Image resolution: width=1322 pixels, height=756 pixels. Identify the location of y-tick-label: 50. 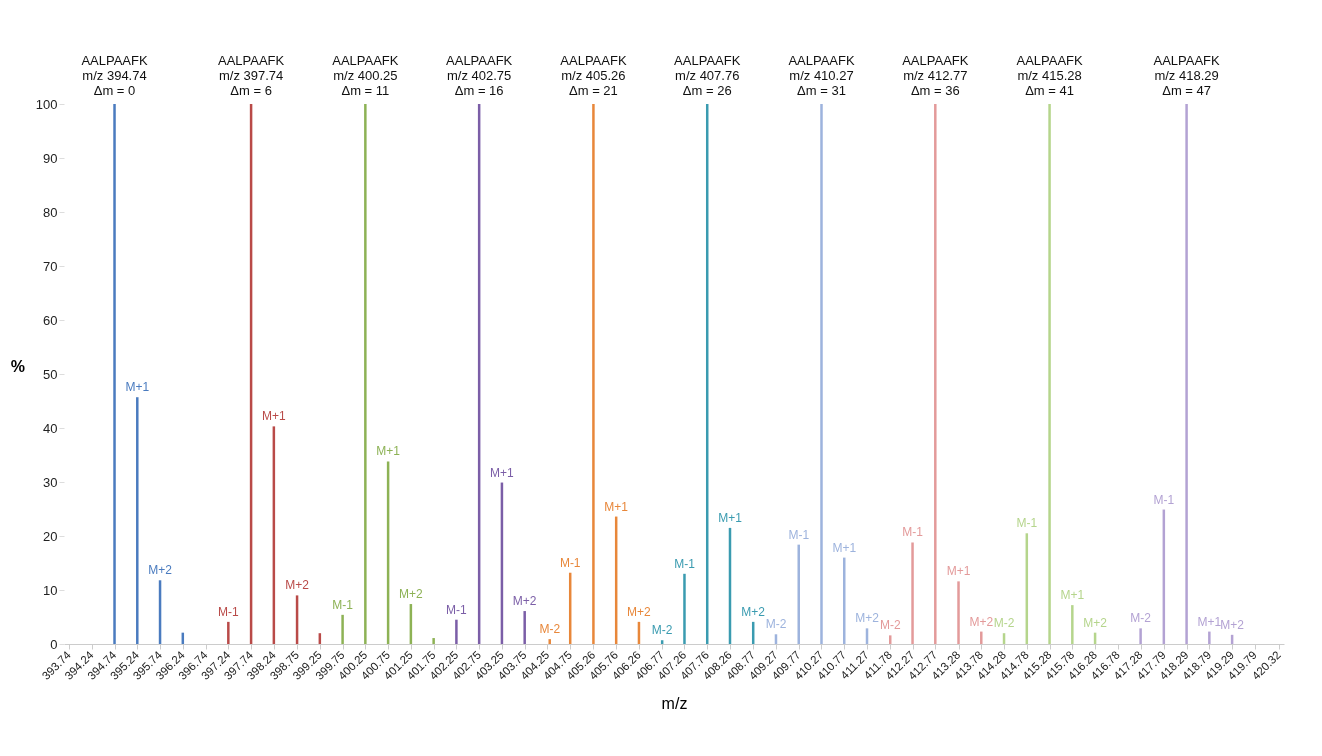
(50, 374).